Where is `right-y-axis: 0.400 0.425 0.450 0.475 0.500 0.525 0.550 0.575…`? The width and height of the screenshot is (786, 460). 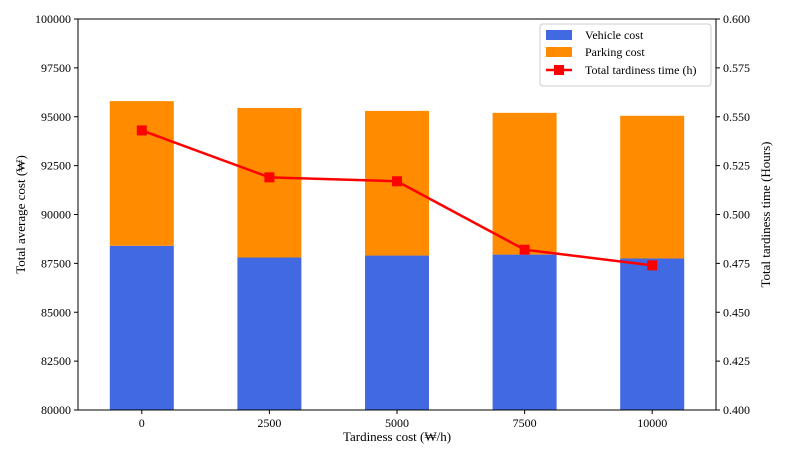 right-y-axis: 0.400 0.425 0.450 0.475 0.500 0.525 0.550 0.575… is located at coordinates (733, 214).